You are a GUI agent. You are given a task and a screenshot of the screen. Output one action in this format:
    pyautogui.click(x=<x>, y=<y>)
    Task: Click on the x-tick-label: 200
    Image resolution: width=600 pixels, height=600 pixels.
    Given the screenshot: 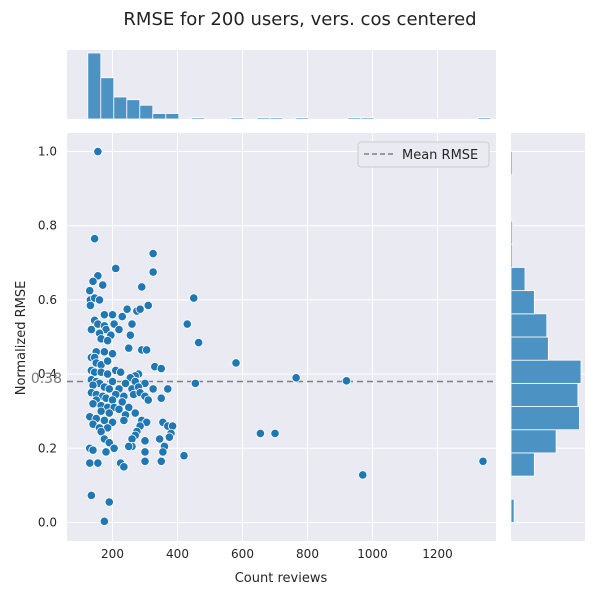 What is the action you would take?
    pyautogui.click(x=112, y=554)
    